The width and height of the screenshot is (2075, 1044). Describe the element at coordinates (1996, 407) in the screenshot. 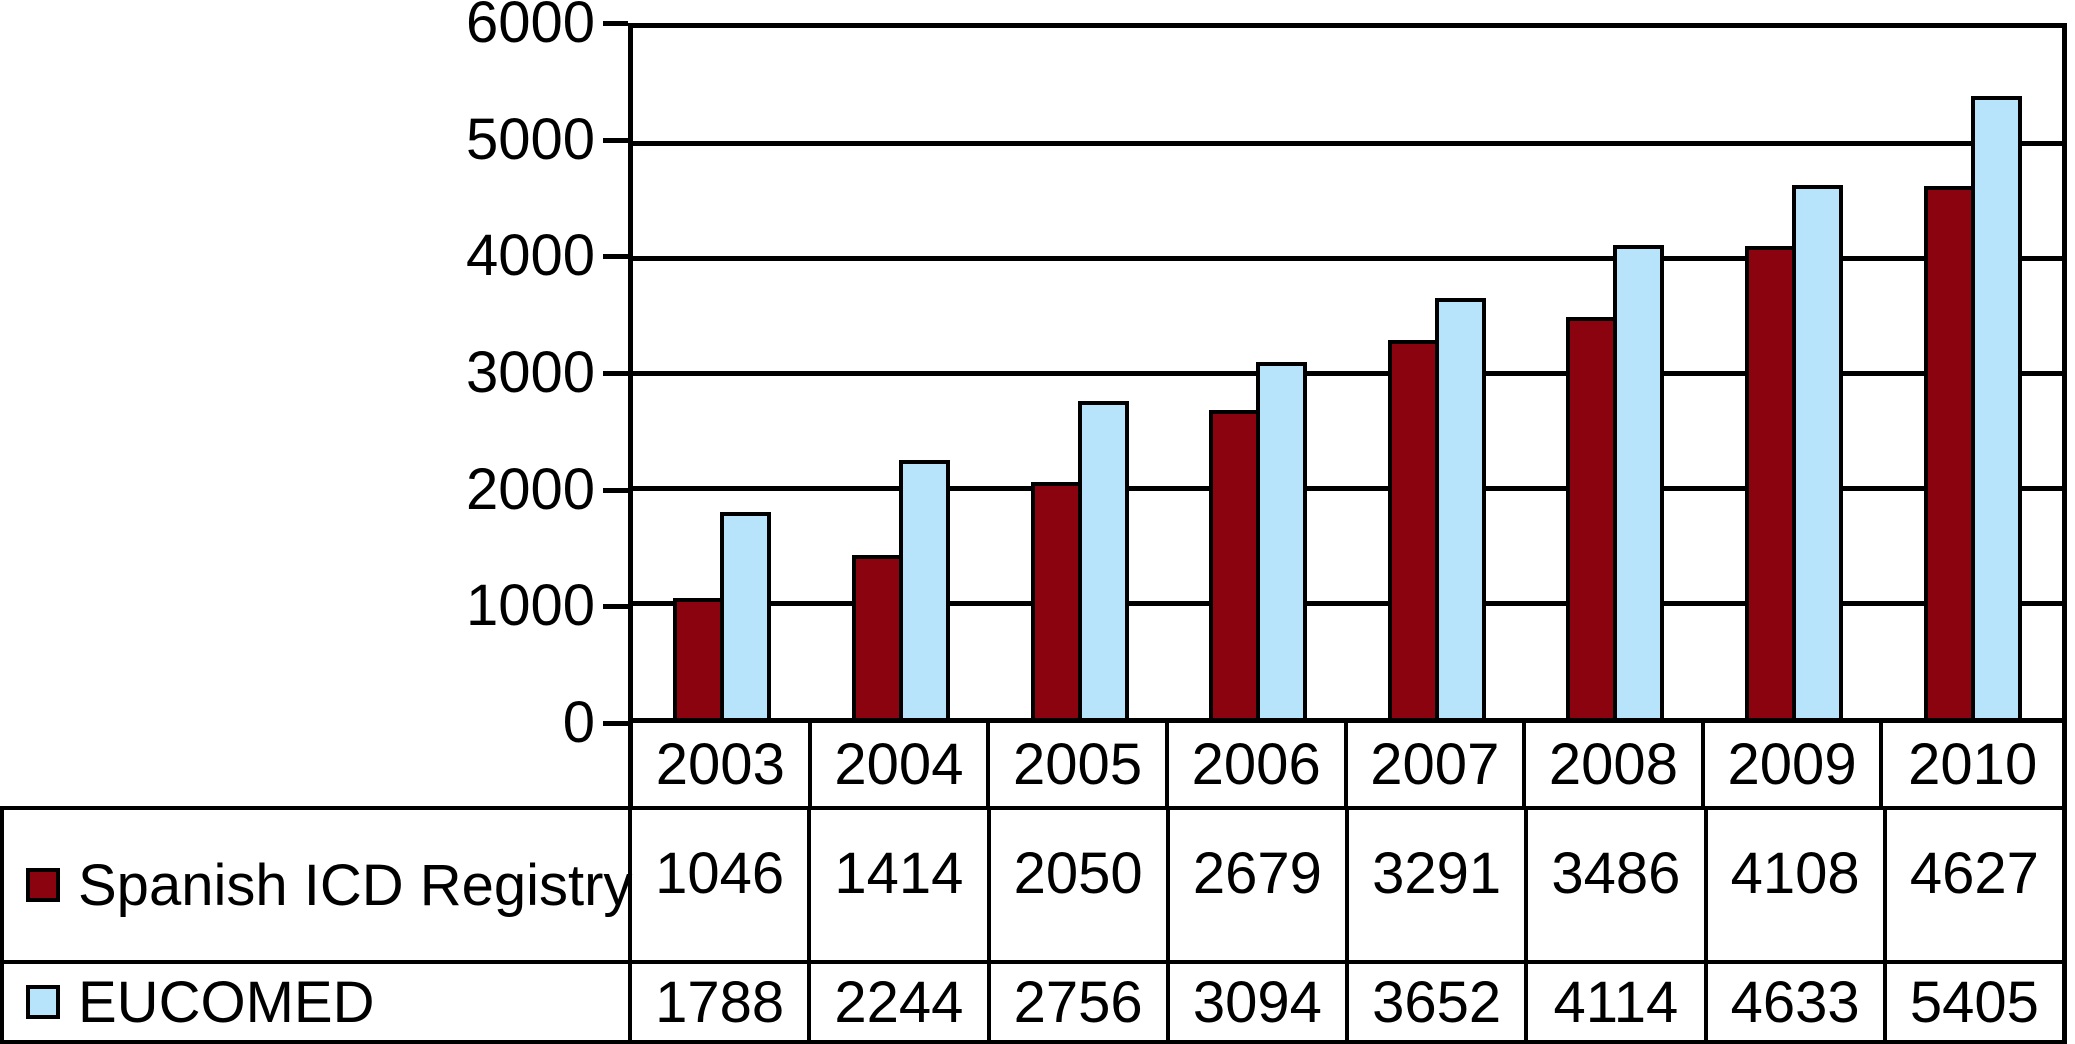

I see `bar-eucomed-2010` at that location.